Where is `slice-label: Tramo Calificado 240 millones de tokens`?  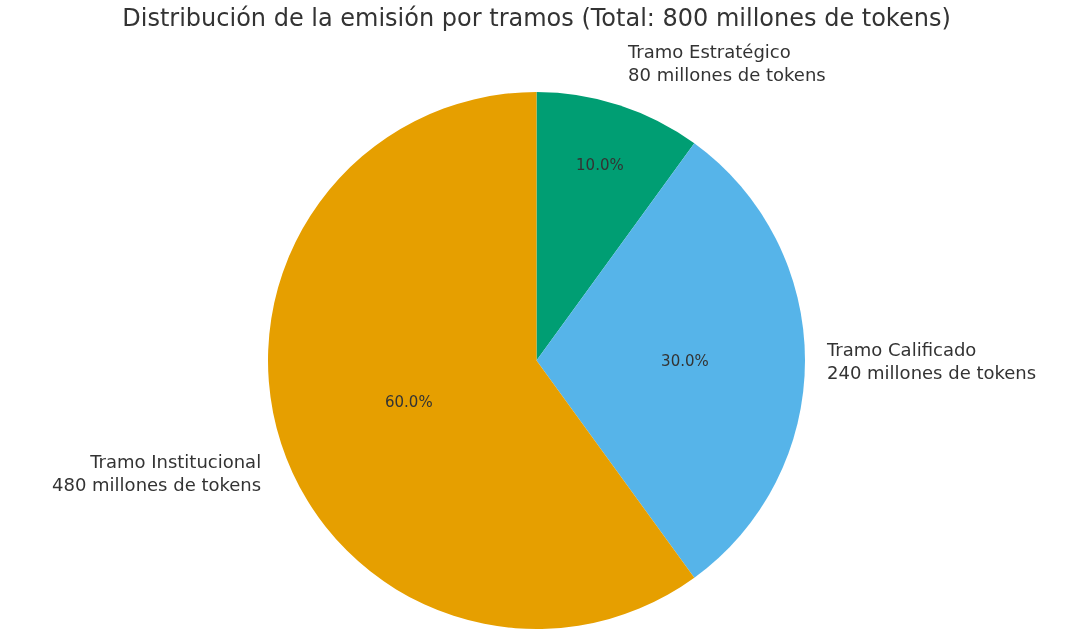
slice-label: Tramo Calificado 240 millones de tokens is located at coordinates (931, 361).